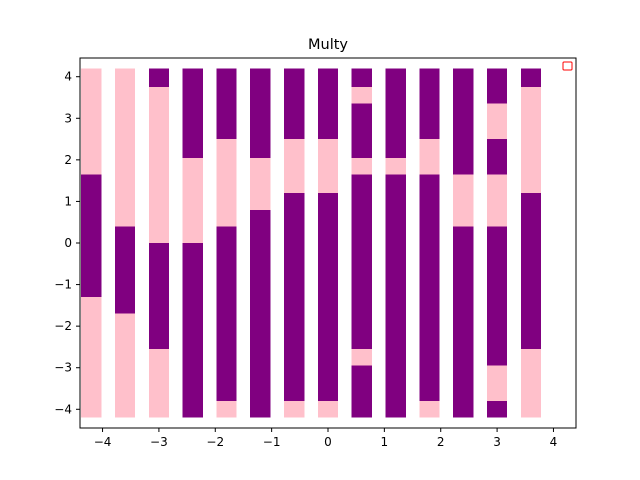  What do you see at coordinates (68, 77) in the screenshot?
I see `y-tick-label: 4` at bounding box center [68, 77].